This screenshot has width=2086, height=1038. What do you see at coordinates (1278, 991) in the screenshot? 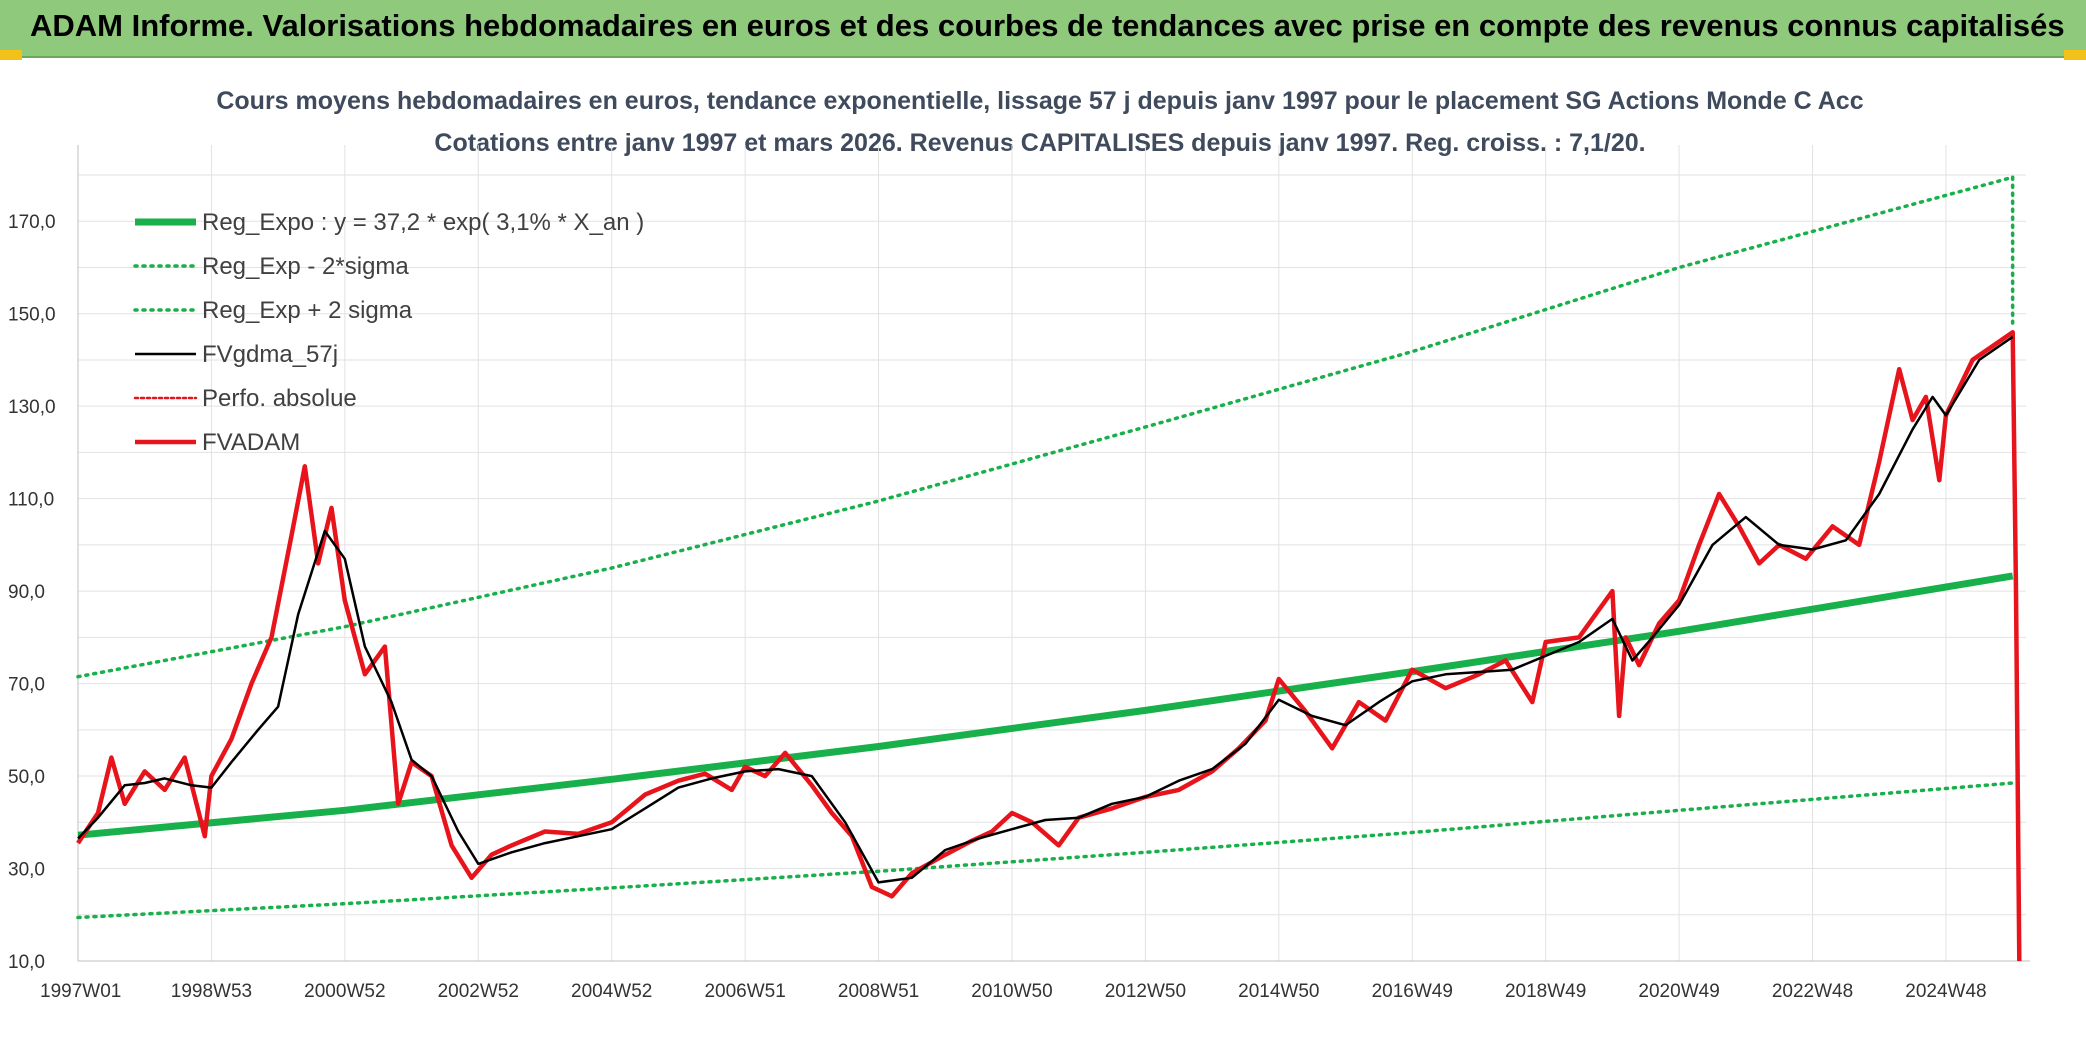
I see `x-tick-label: 2014W50` at bounding box center [1278, 991].